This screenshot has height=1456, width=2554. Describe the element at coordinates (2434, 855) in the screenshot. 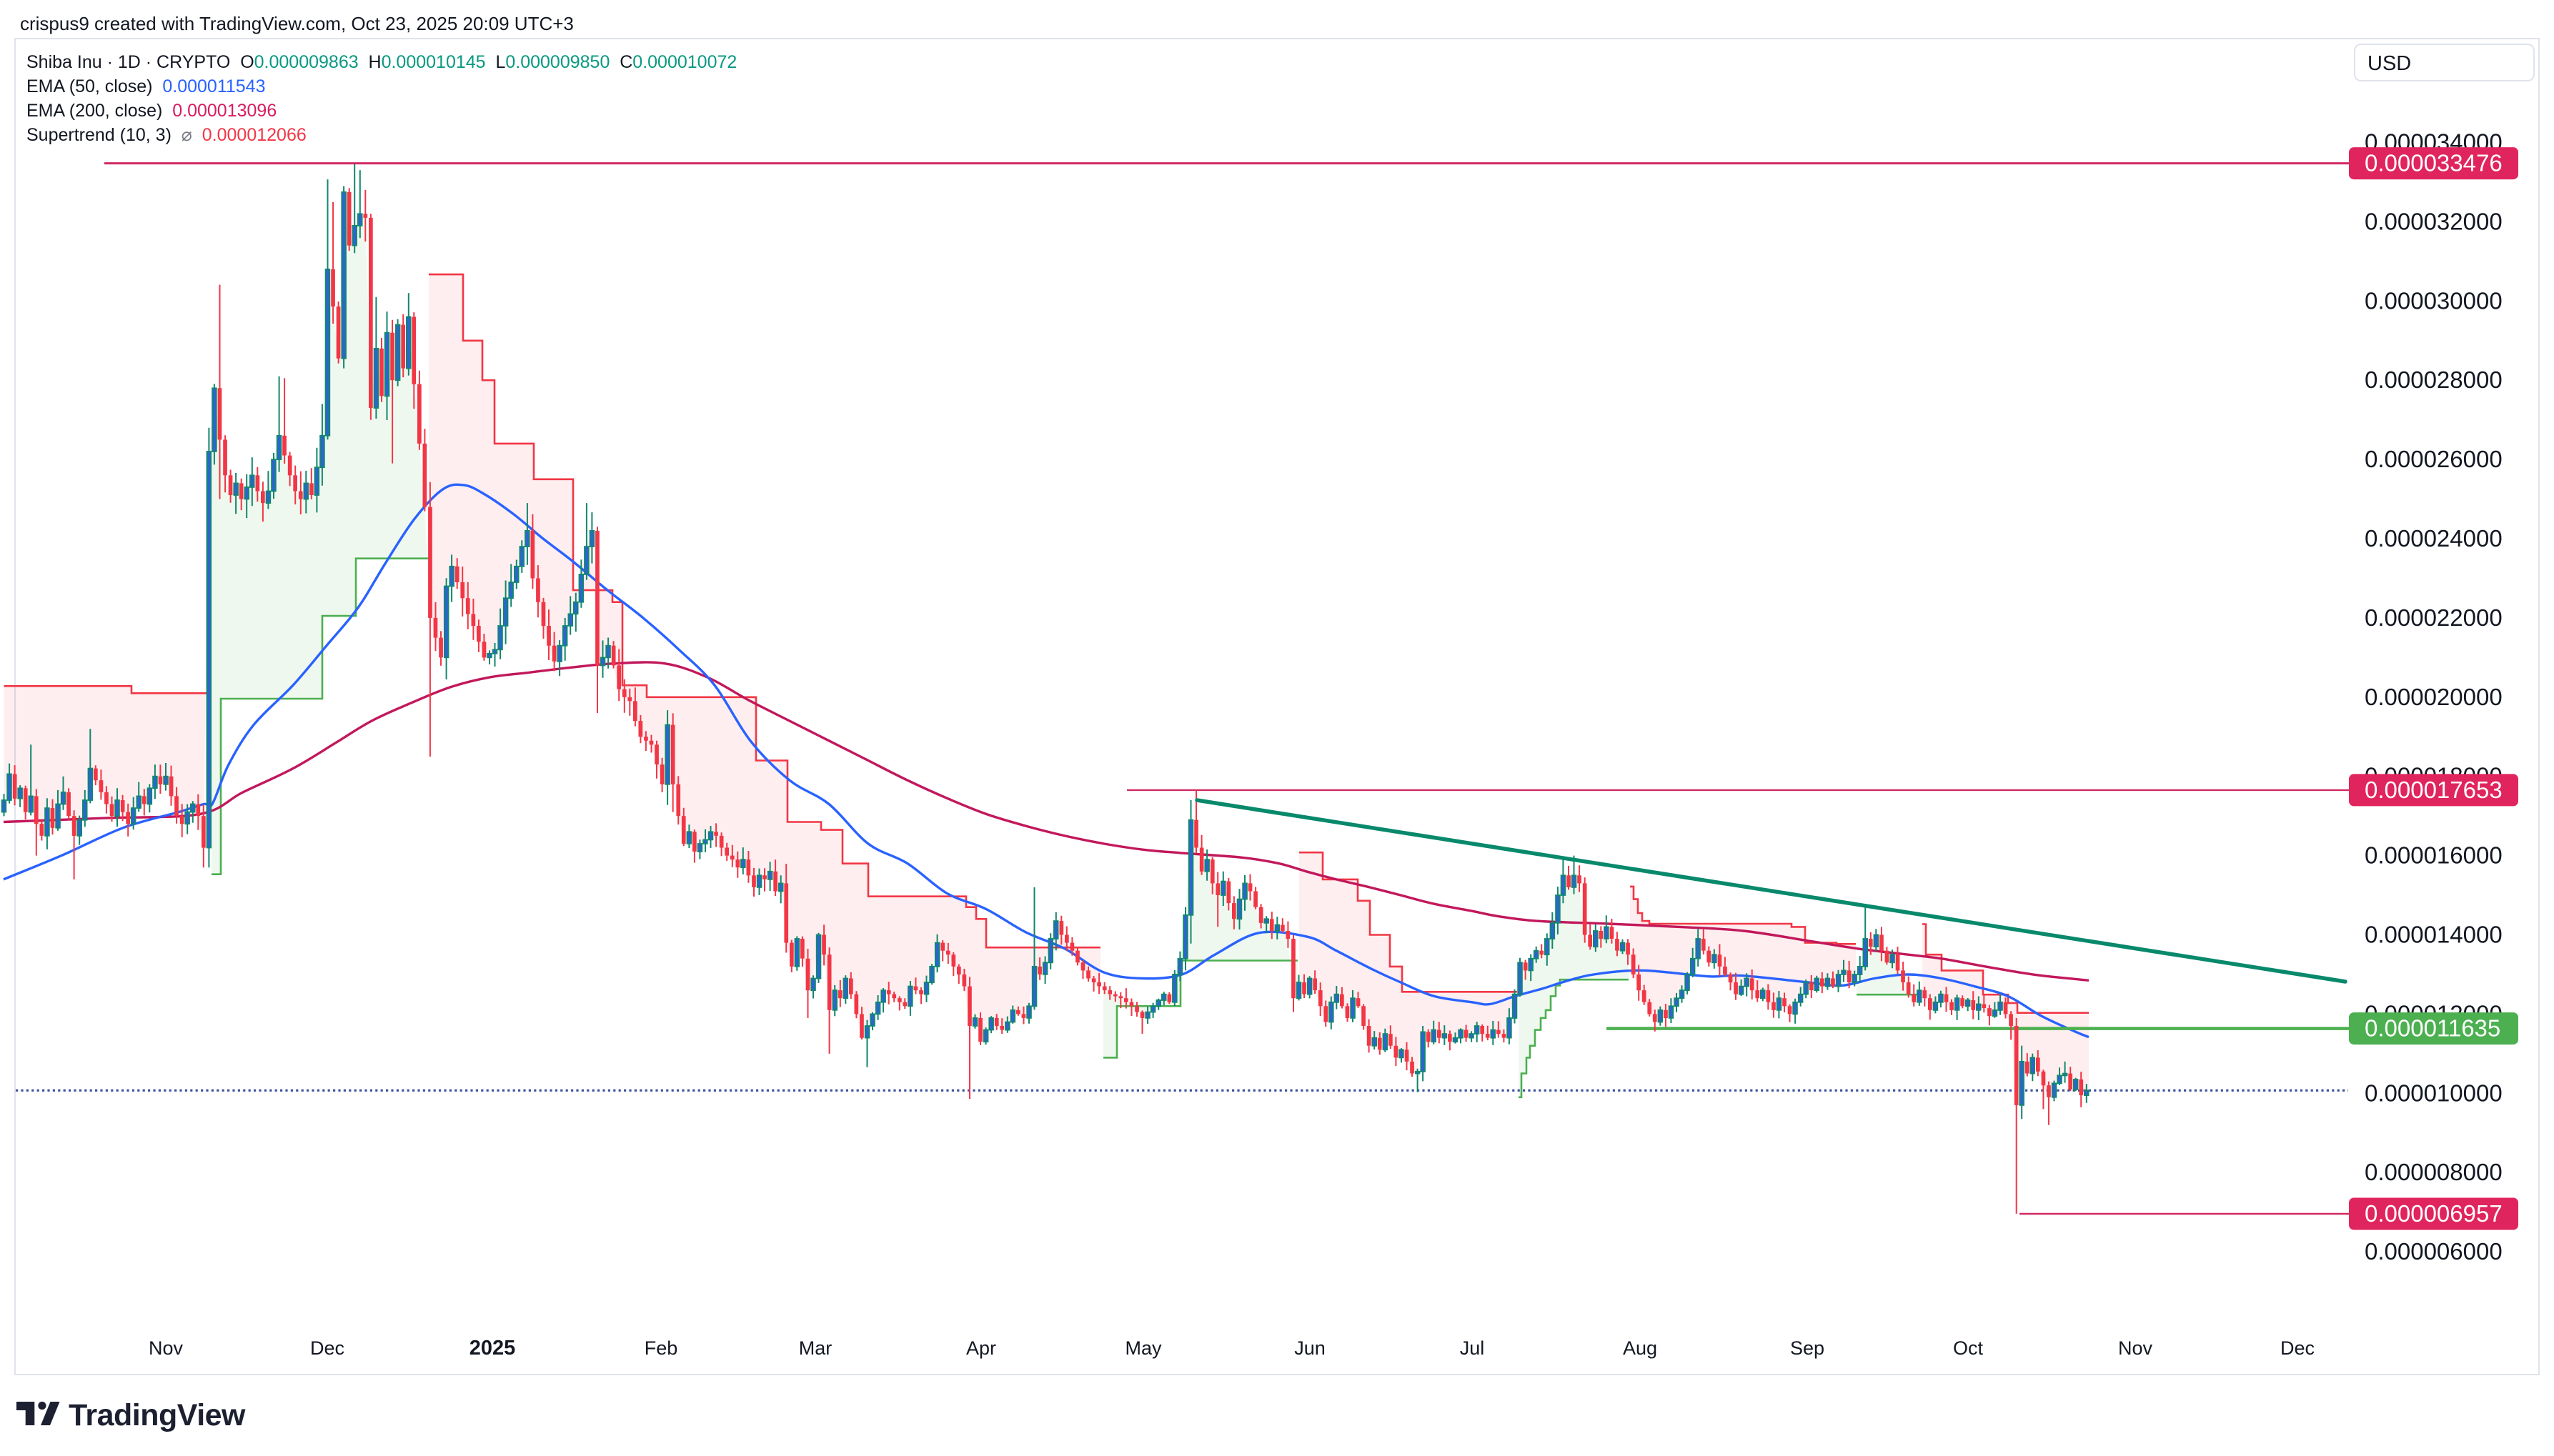

I see `svg-text: 0.000016000` at that location.